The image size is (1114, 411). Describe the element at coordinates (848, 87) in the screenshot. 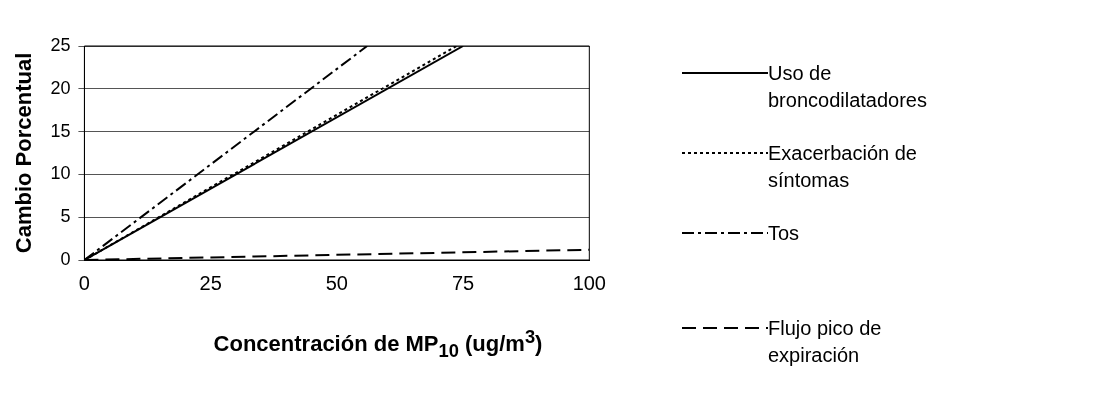

I see `legend-label: Uso de broncodilatadores` at that location.